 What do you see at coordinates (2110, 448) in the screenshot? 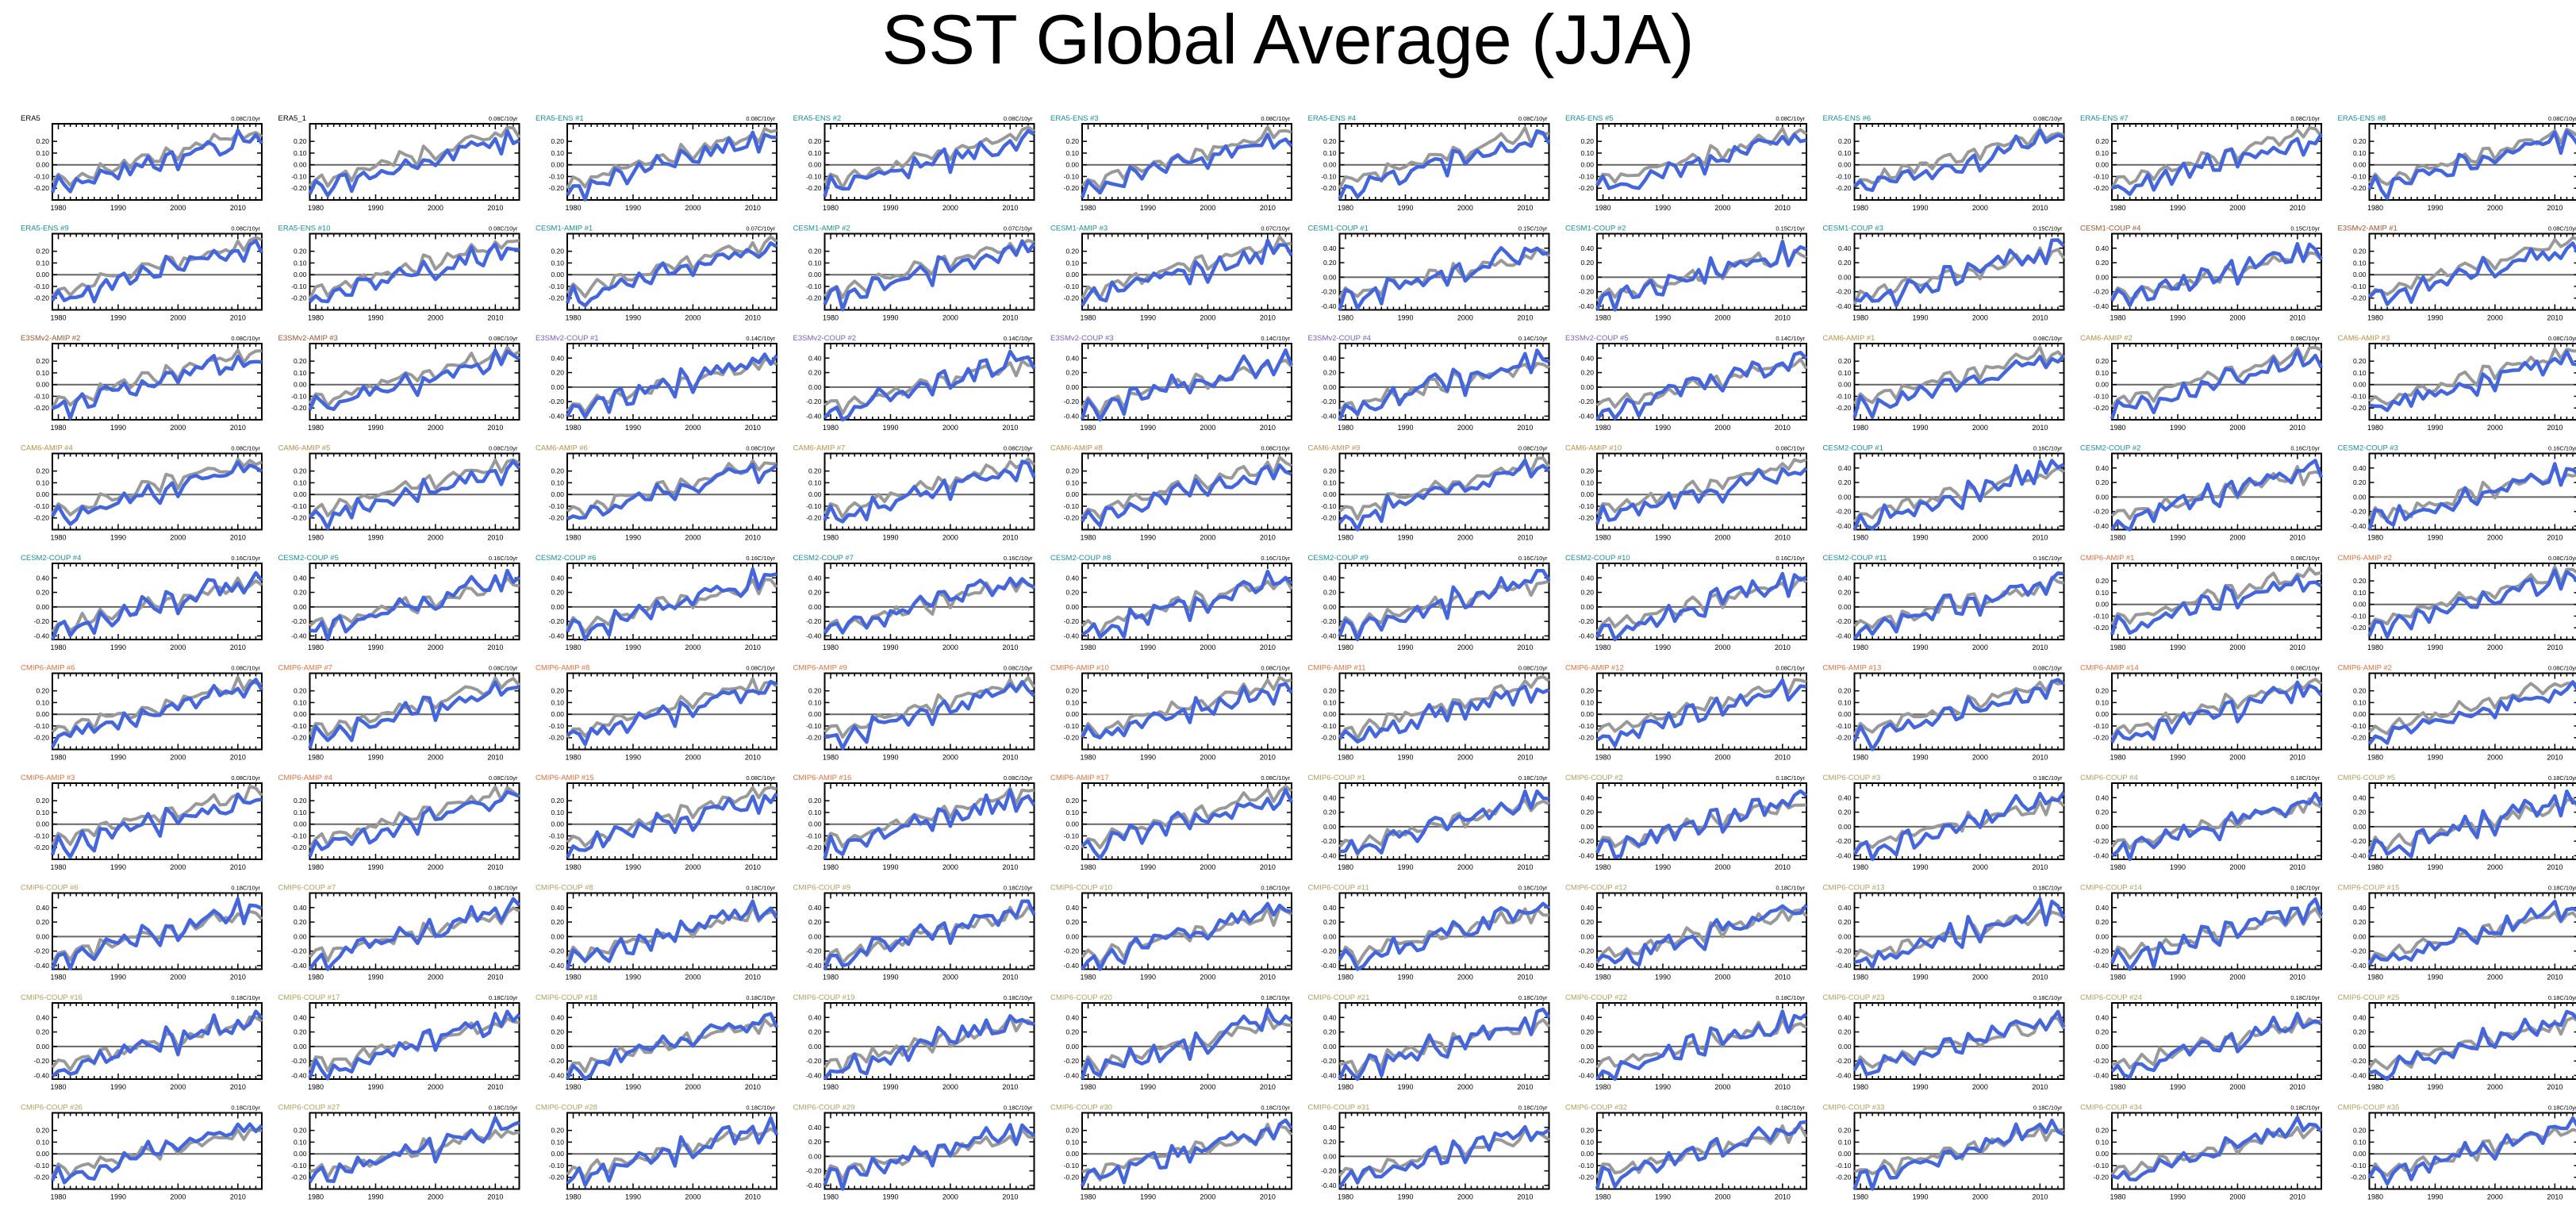
I see `panel-label: CESM2-COUP #2` at bounding box center [2110, 448].